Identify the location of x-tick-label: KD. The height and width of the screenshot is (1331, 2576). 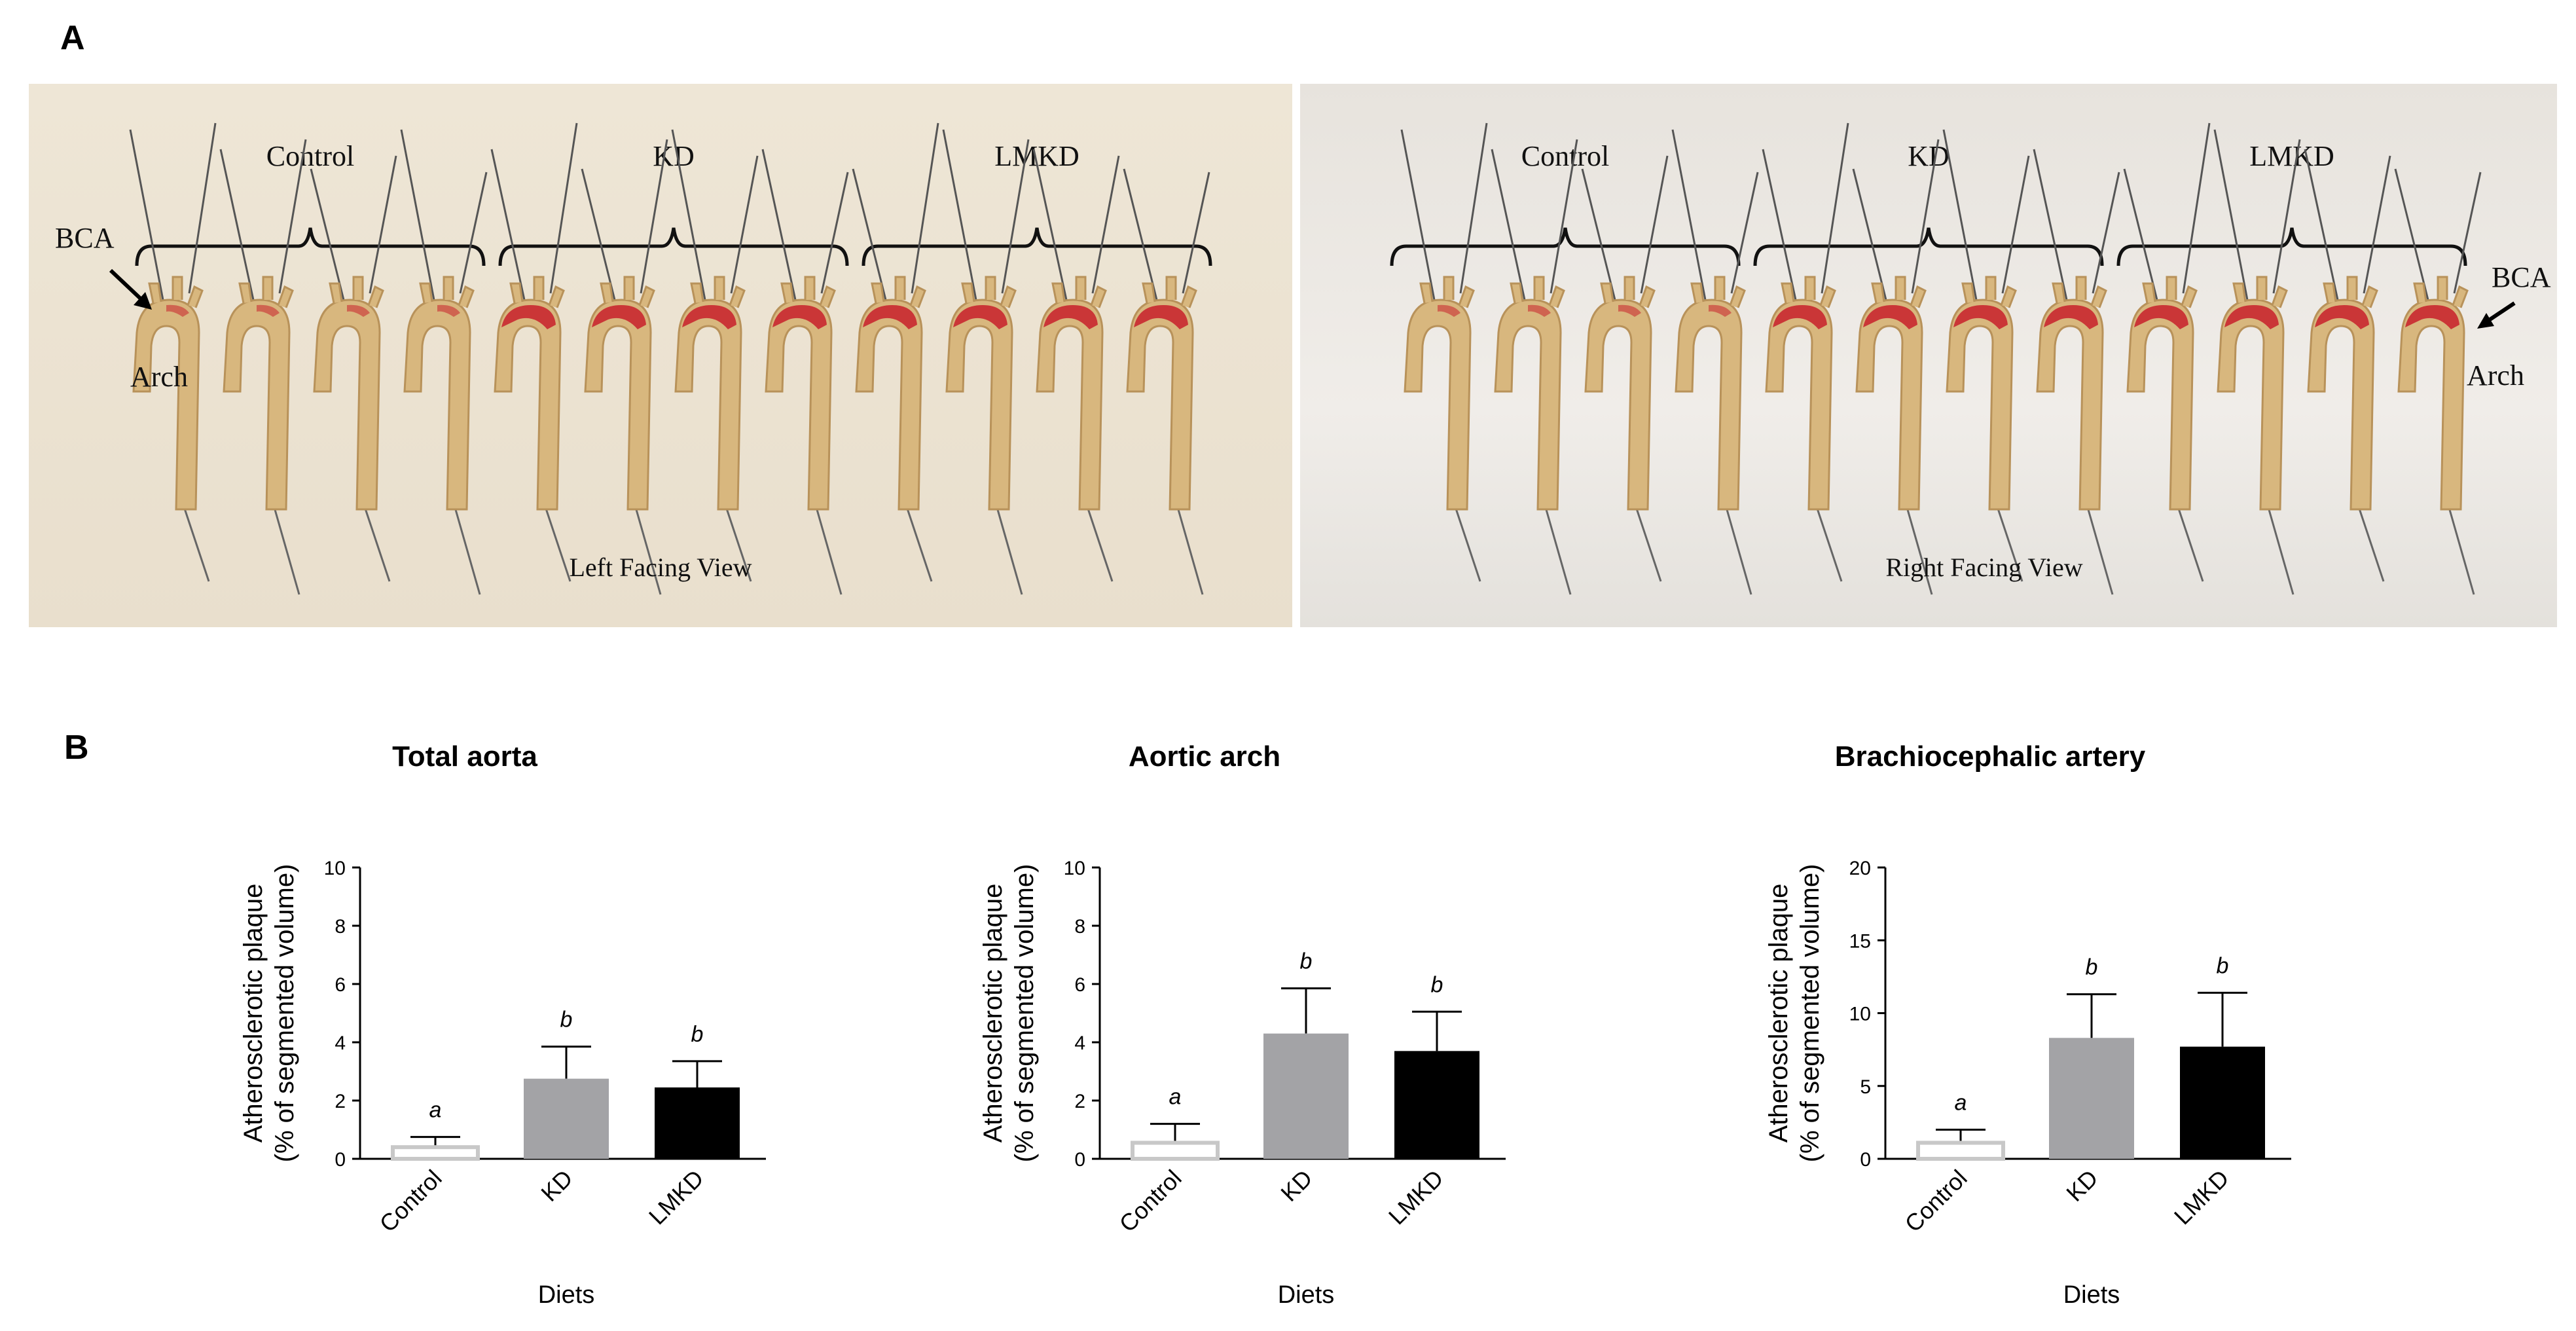
(2082, 1186).